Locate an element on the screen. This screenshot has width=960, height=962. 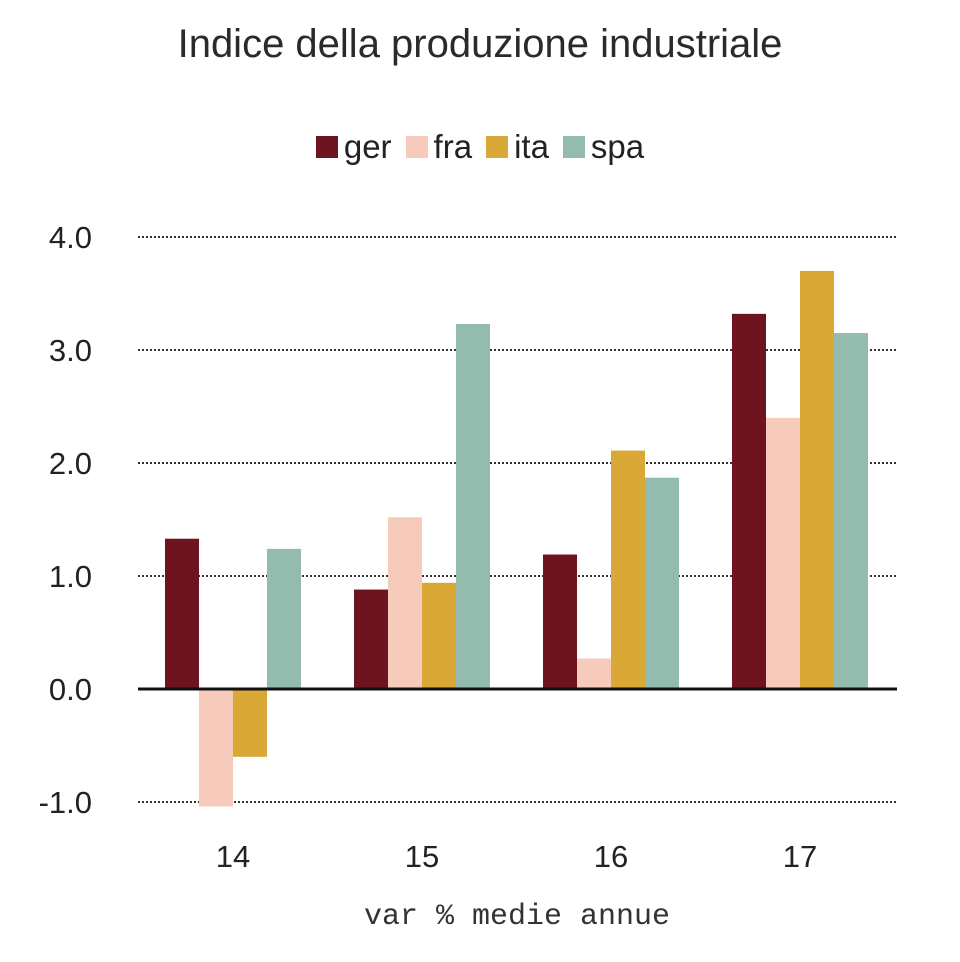
y-tick-label: 0.0 is located at coordinates (70, 689).